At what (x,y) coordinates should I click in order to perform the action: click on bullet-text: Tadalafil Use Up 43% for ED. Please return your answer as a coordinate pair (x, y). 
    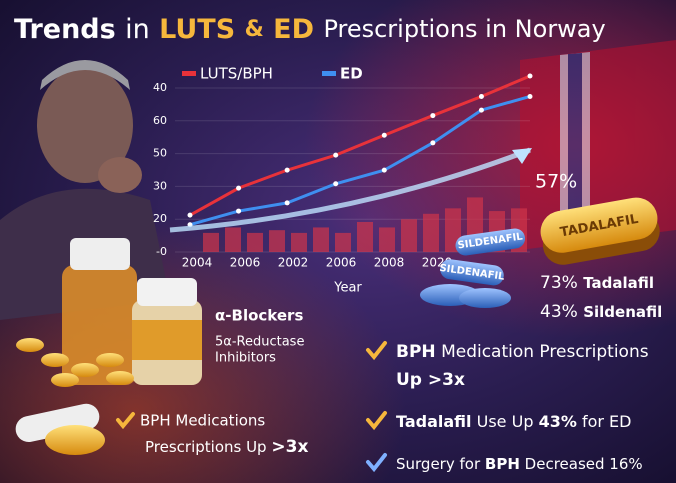
    Looking at the image, I should click on (513, 421).